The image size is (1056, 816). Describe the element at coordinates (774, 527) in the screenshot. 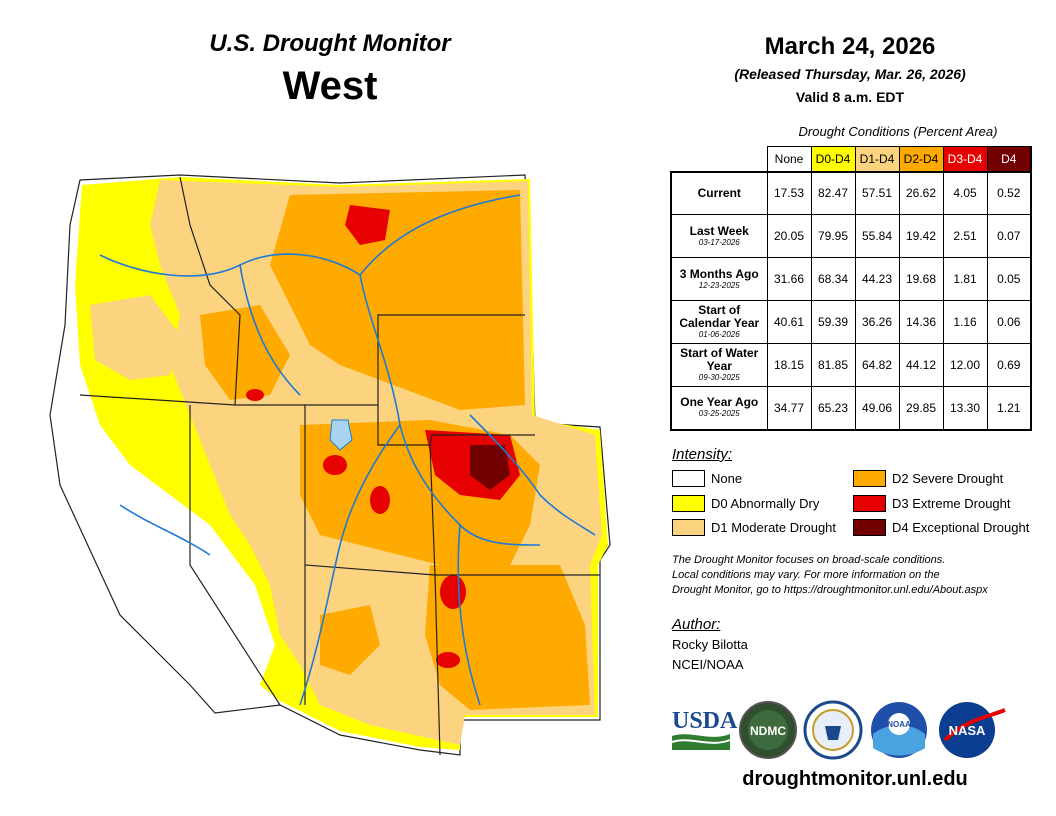

I see `legend-label: D1 Moderate Drought` at that location.